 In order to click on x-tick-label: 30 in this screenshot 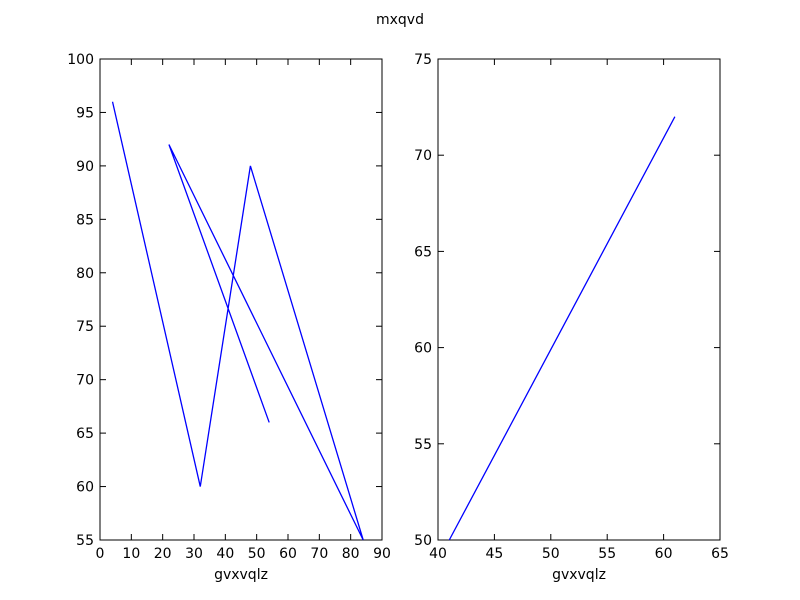, I will do `click(194, 554)`.